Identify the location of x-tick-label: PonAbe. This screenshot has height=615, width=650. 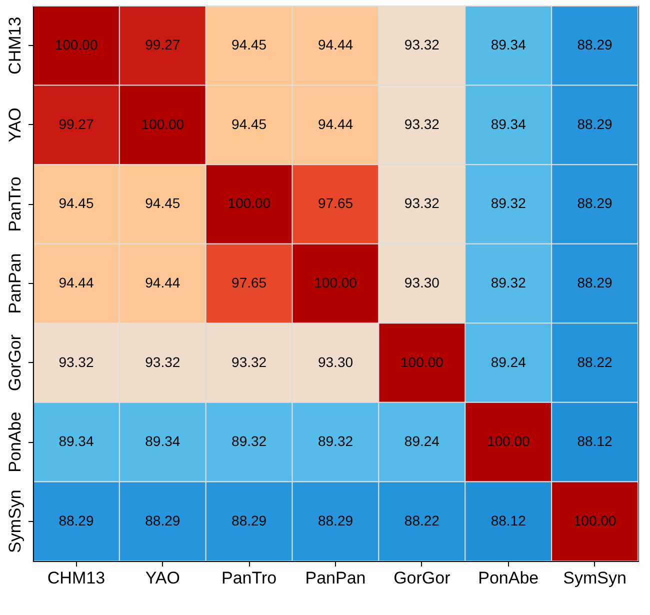
(508, 578).